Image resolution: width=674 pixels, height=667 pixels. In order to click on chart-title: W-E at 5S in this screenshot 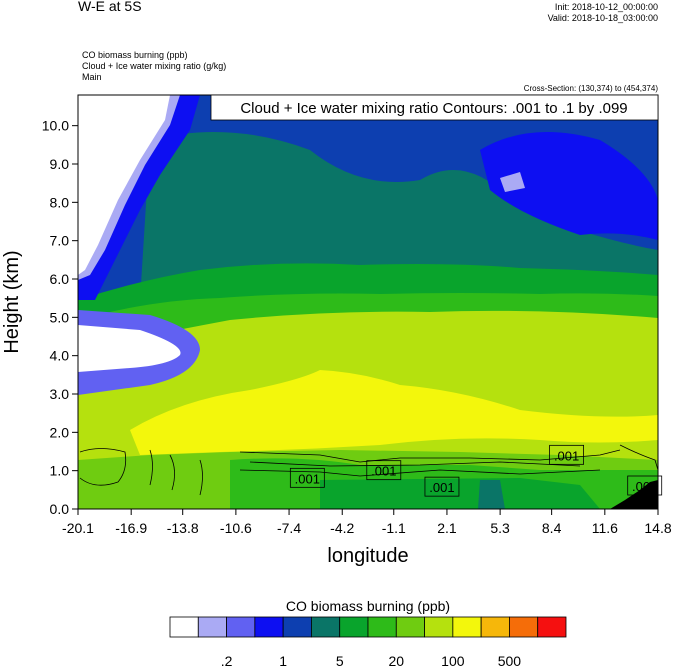, I will do `click(110, 7)`.